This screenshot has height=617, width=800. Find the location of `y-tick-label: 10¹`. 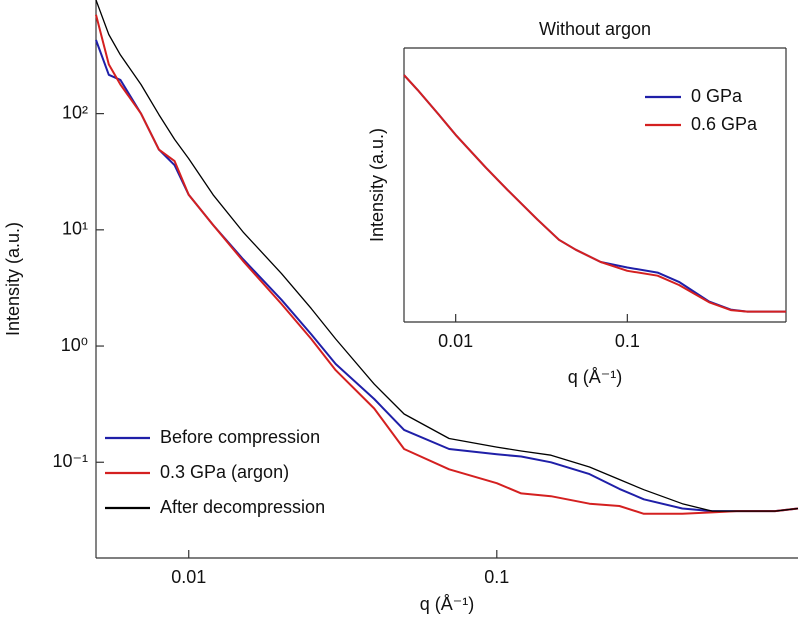

y-tick-label: 10¹ is located at coordinates (75, 229).